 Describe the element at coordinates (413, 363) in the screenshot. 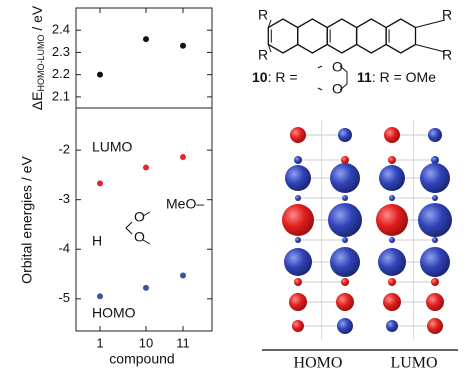

I see `orbital-label: LUMO` at that location.